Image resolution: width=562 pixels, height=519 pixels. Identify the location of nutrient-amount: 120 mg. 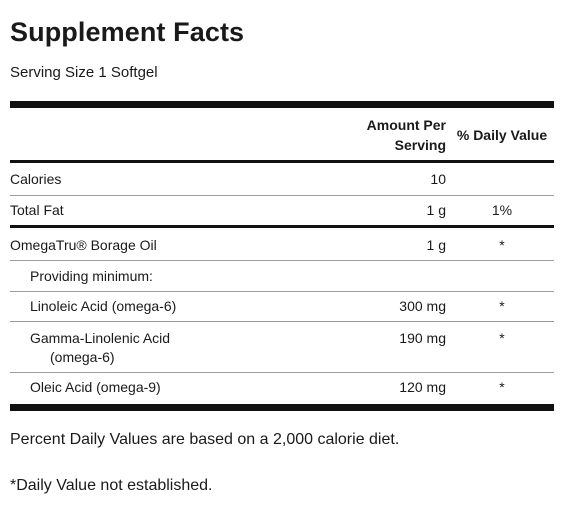
(422, 387).